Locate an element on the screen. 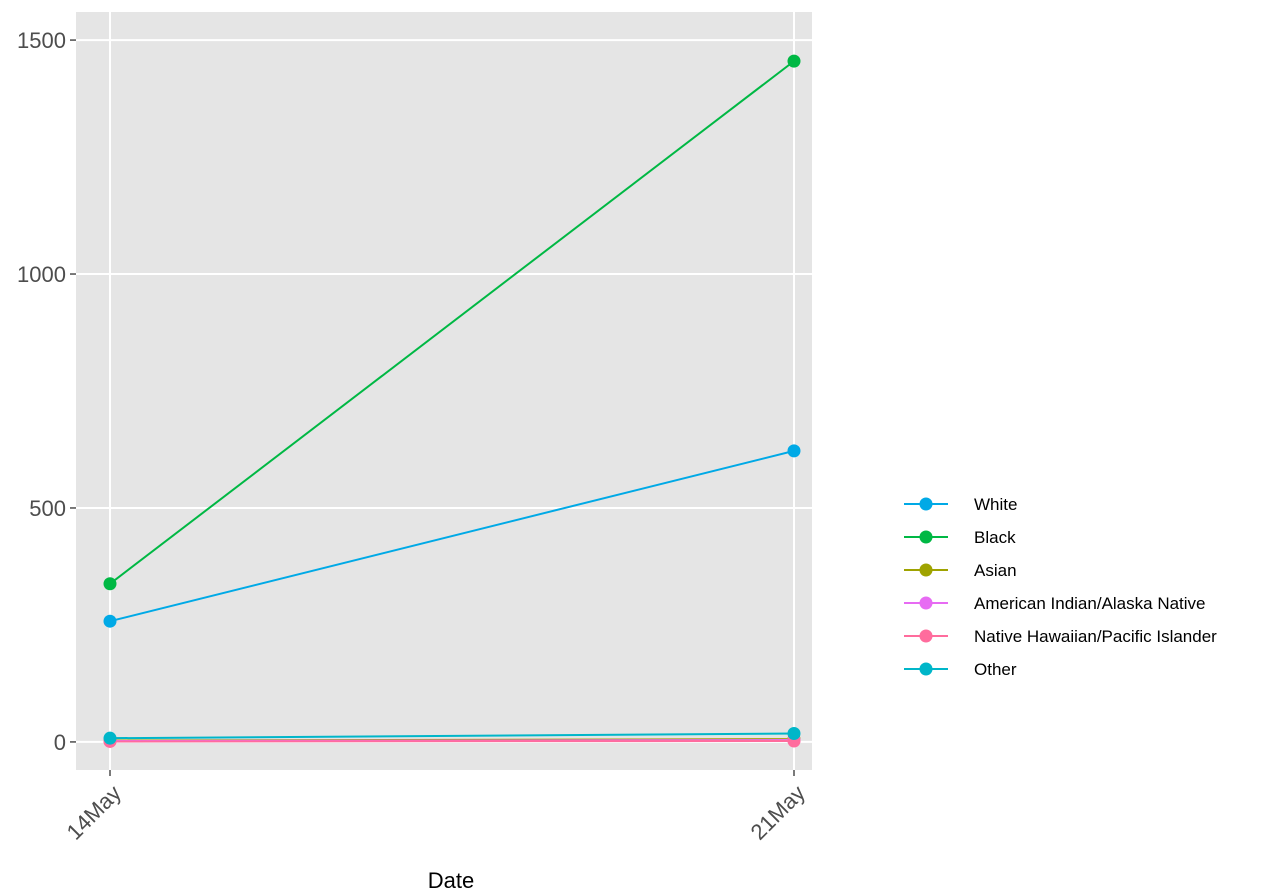  legend-label: Native Hawaiian/Pacific Islander is located at coordinates (1095, 636).